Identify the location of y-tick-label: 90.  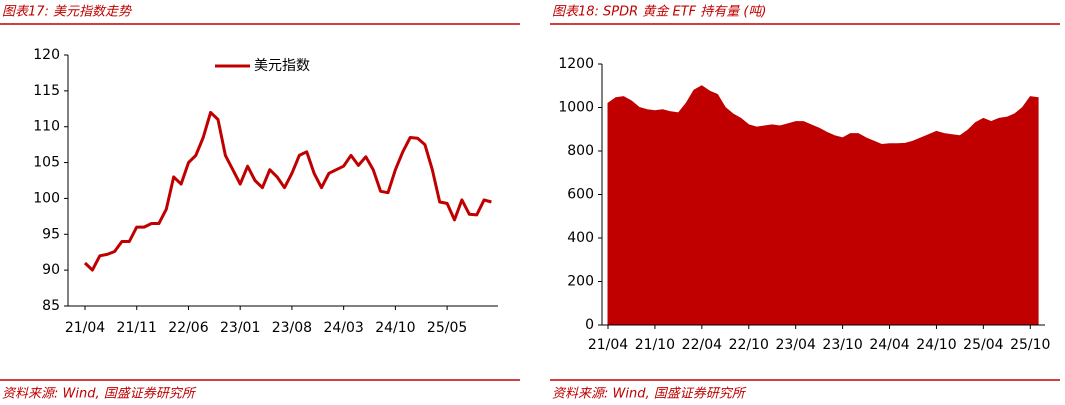
(51, 270).